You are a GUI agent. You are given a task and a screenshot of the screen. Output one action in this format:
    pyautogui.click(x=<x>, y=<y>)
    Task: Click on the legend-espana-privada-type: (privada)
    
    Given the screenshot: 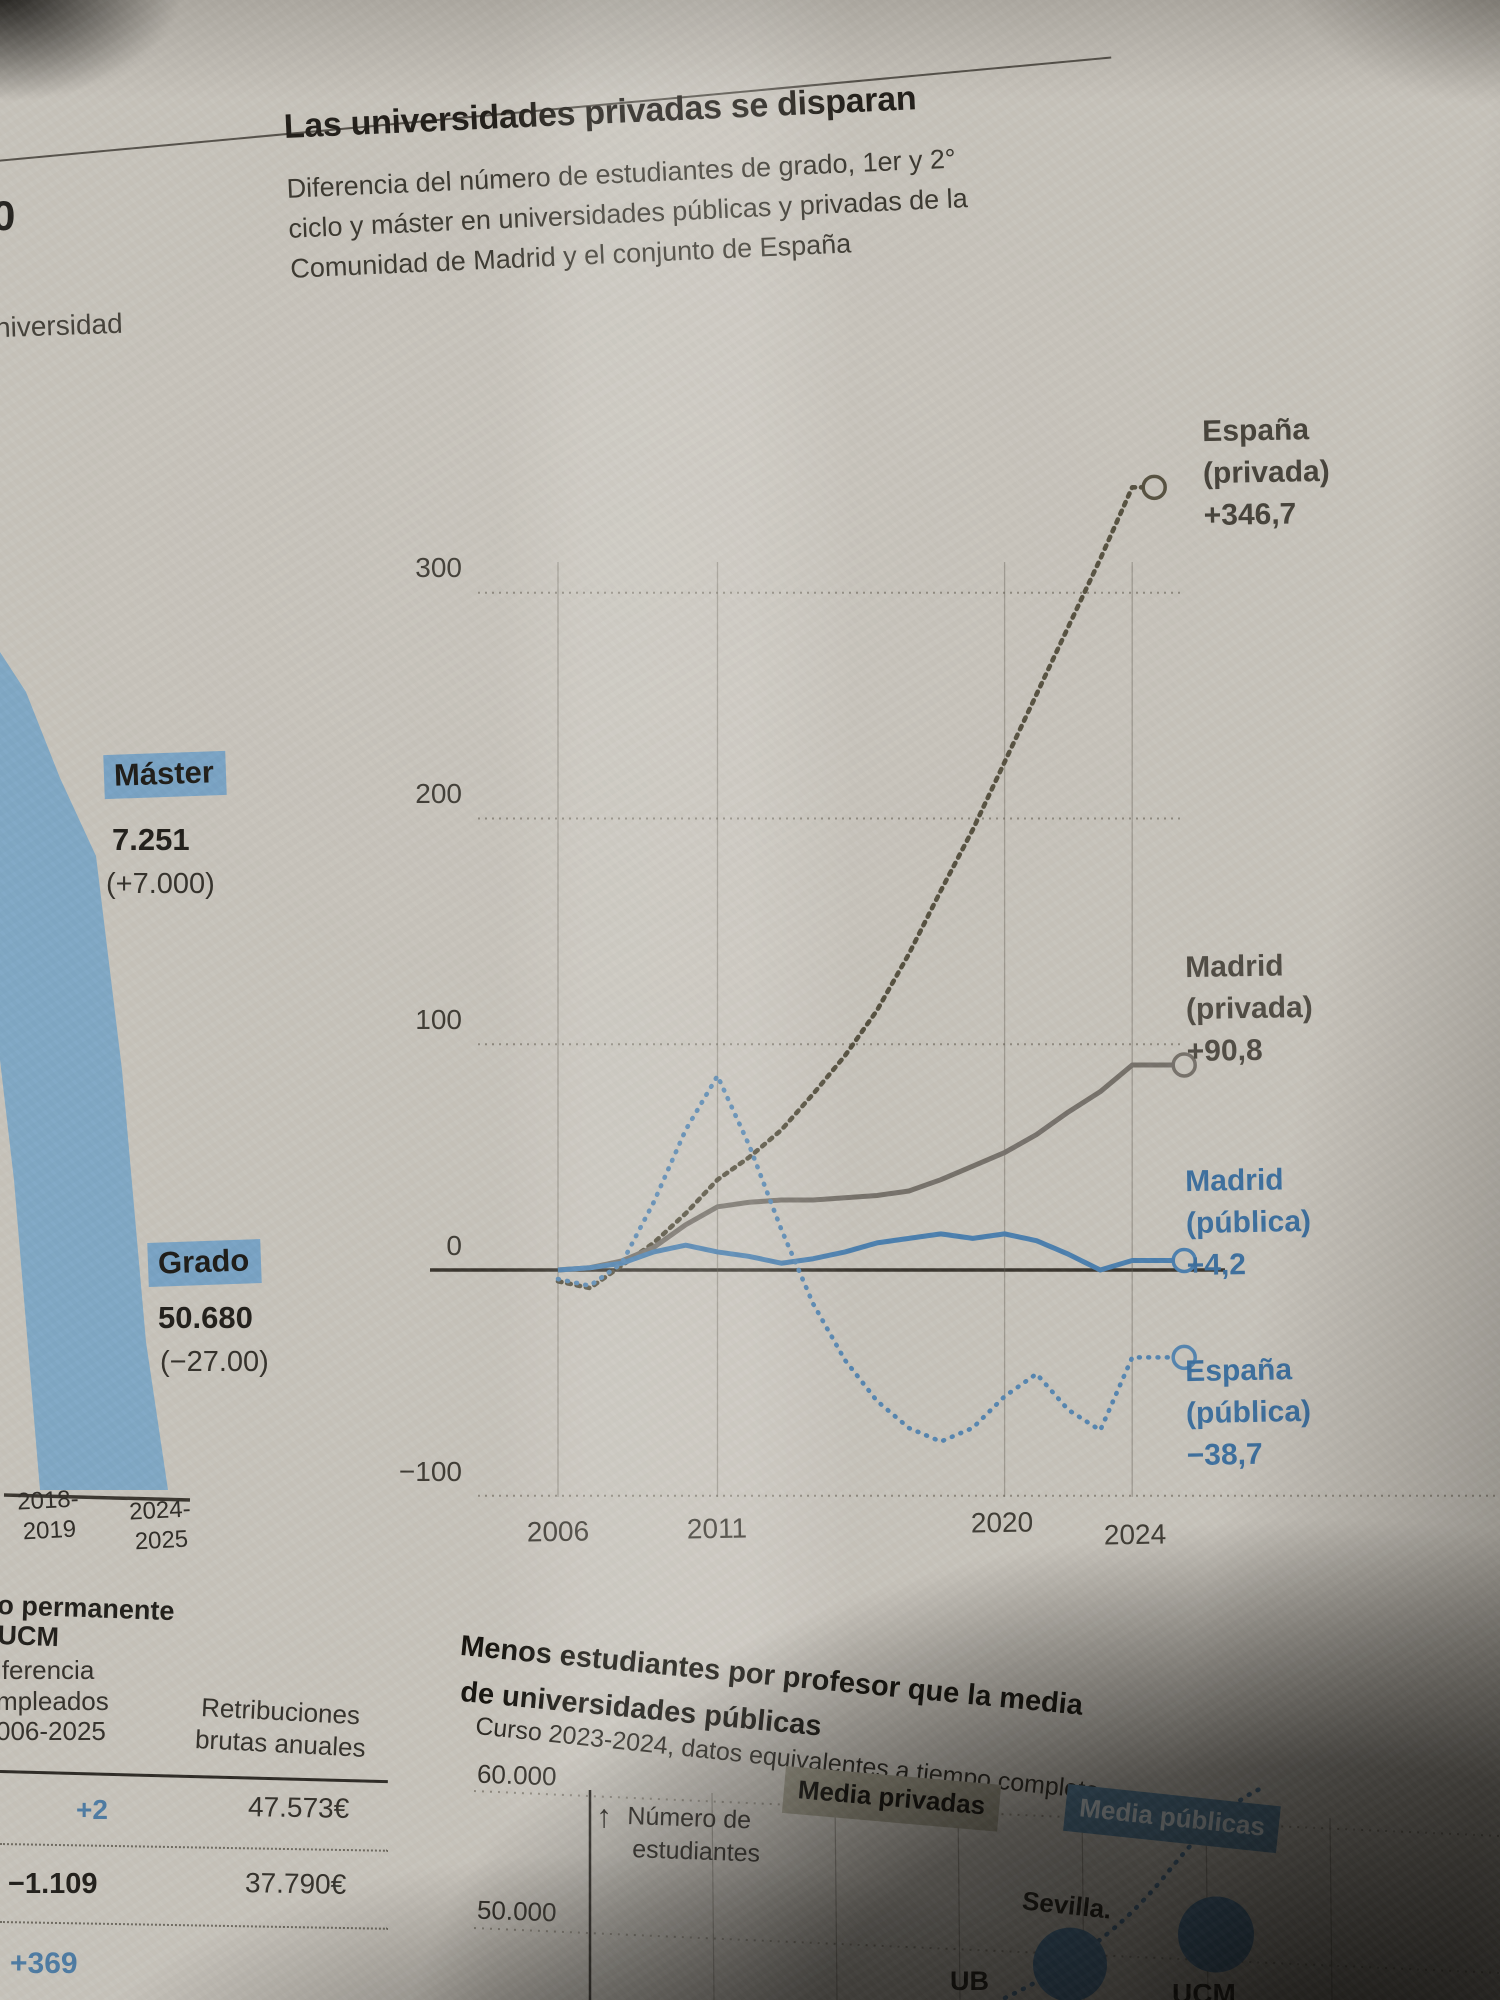 What is the action you would take?
    pyautogui.click(x=1266, y=472)
    